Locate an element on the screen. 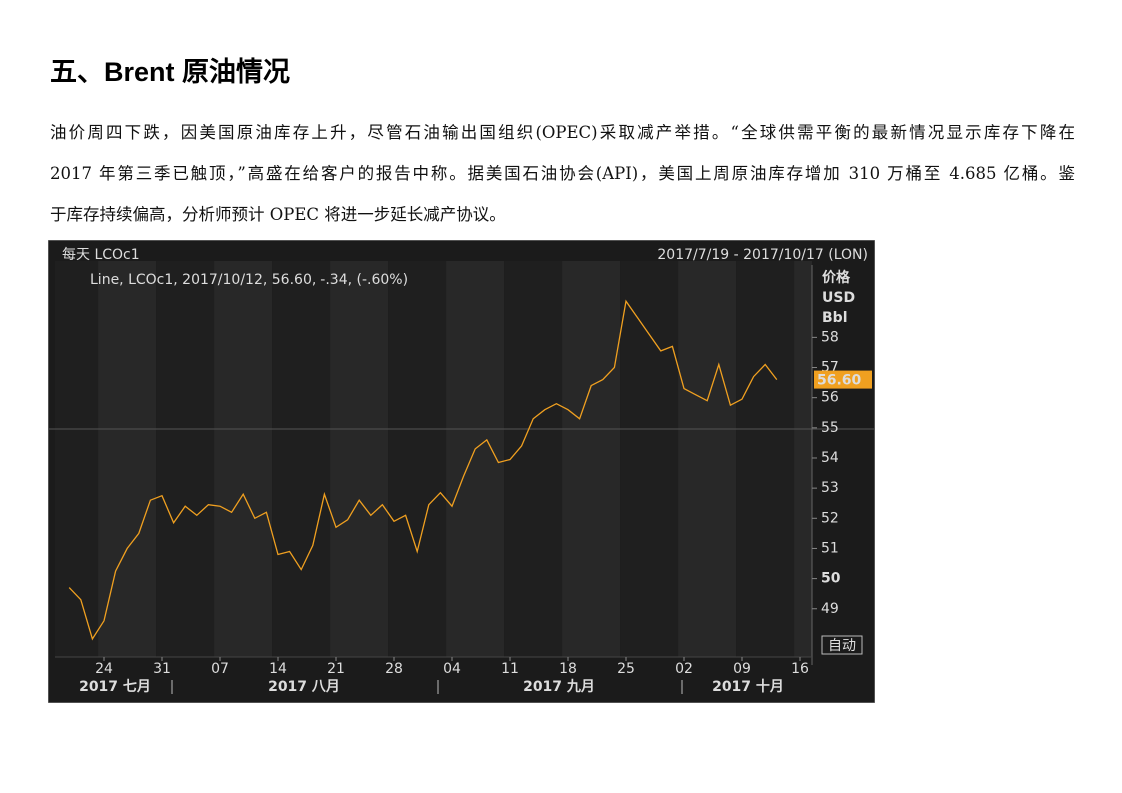  chart-title: 每天 LCOc1 is located at coordinates (101, 255).